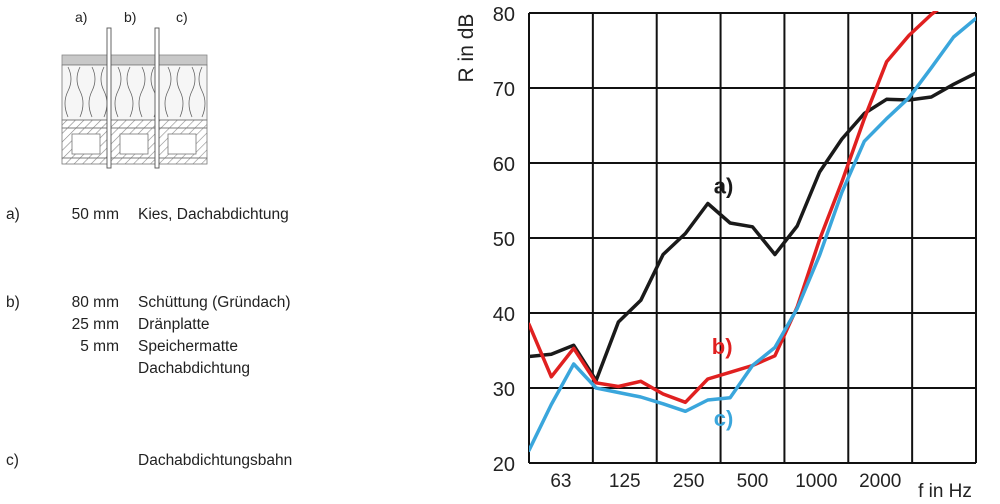  Describe the element at coordinates (816, 481) in the screenshot. I see `x-tick-label: 1000` at that location.